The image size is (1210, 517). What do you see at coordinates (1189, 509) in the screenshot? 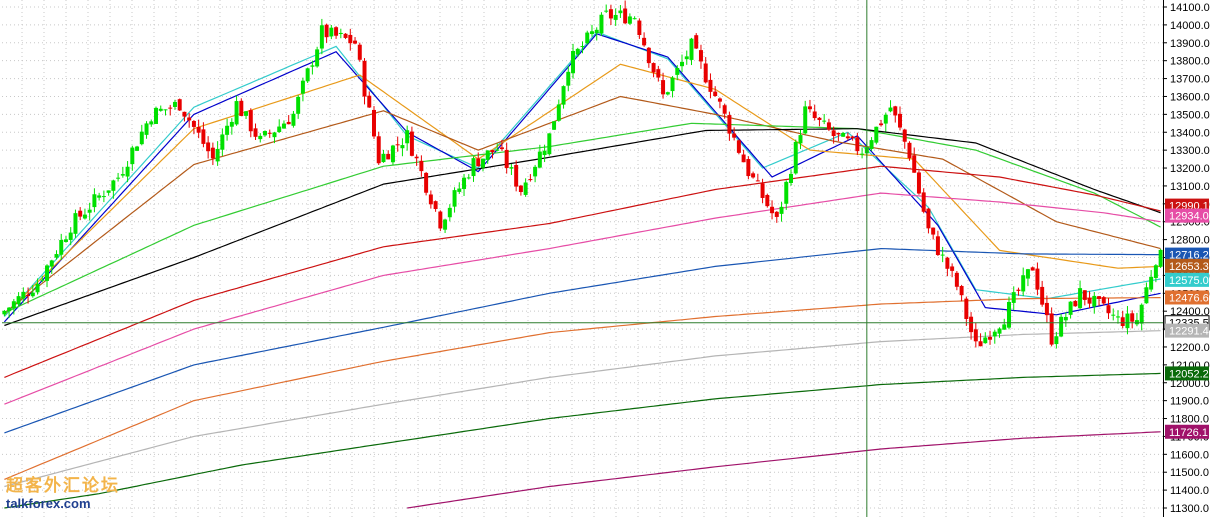
I see `price-axis-tick-label: 11300.0` at bounding box center [1189, 509].